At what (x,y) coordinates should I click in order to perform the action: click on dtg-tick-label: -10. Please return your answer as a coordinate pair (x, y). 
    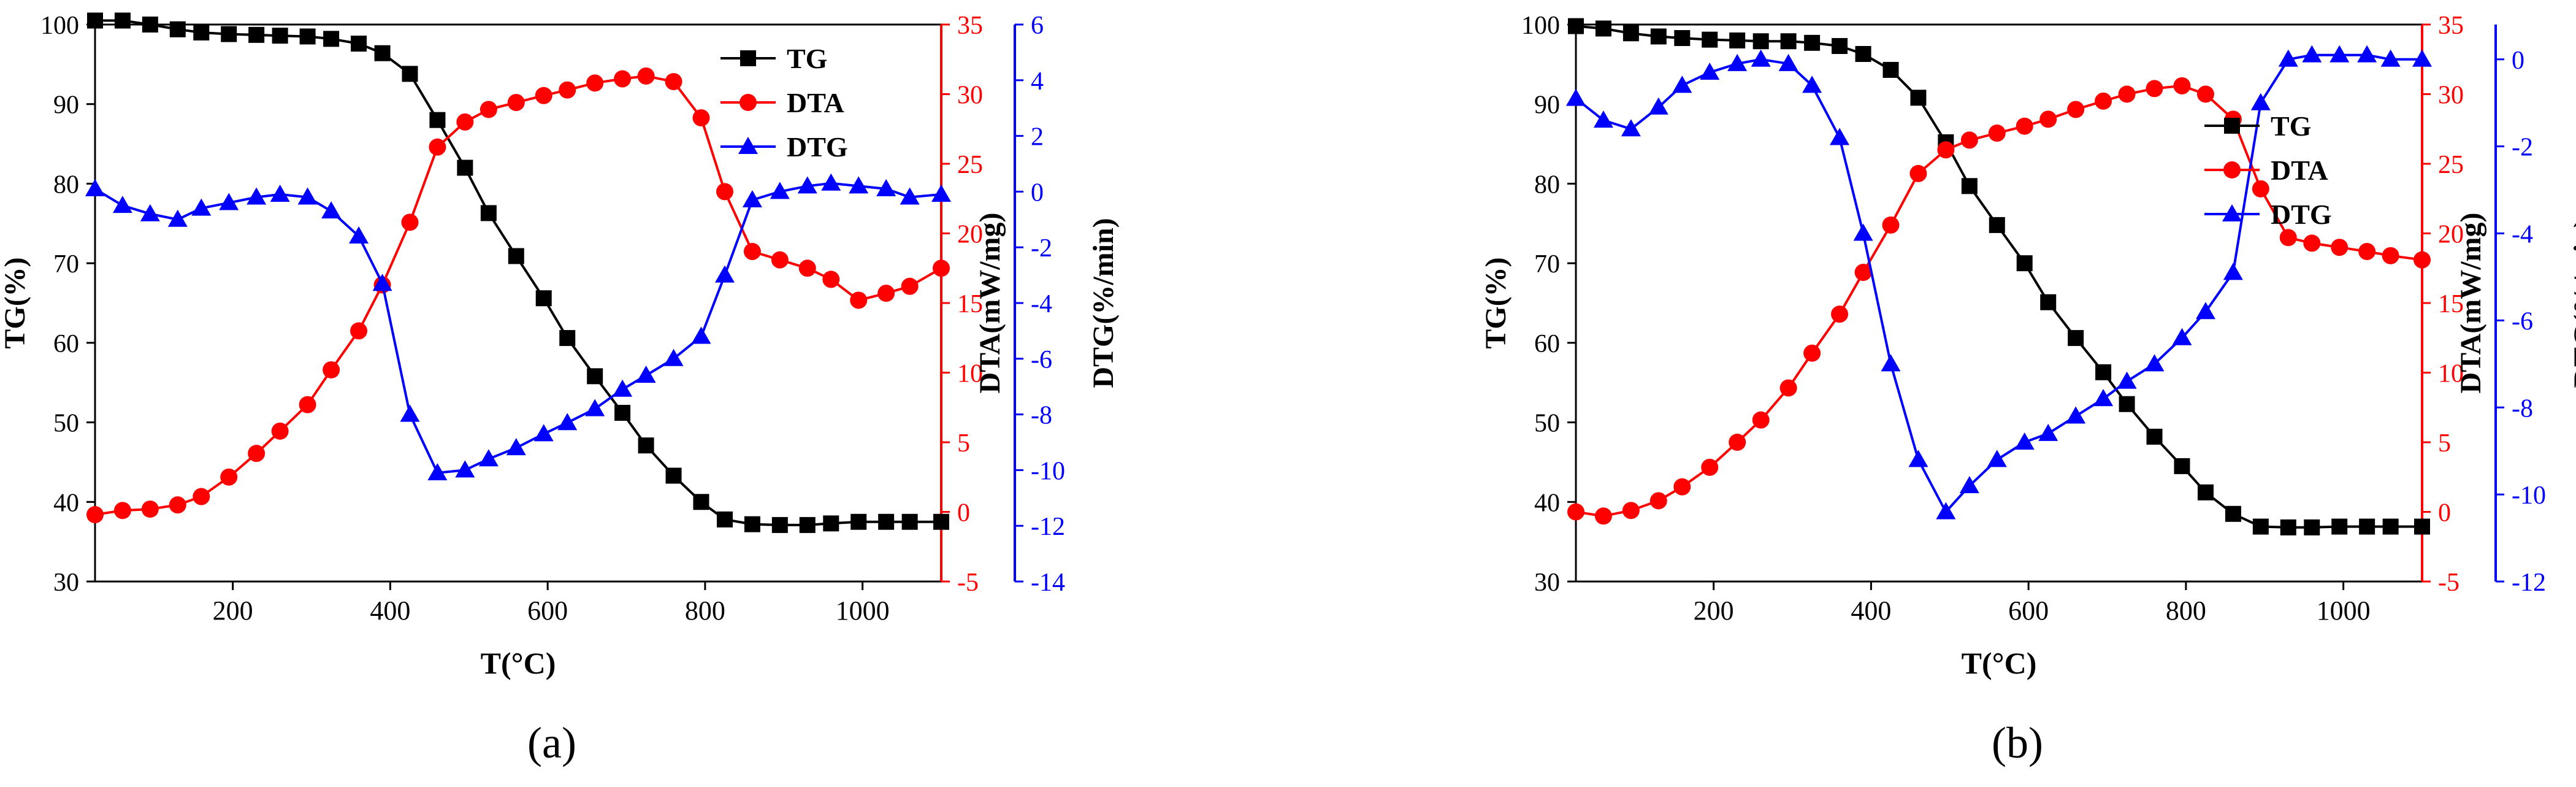
    Looking at the image, I should click on (2529, 496).